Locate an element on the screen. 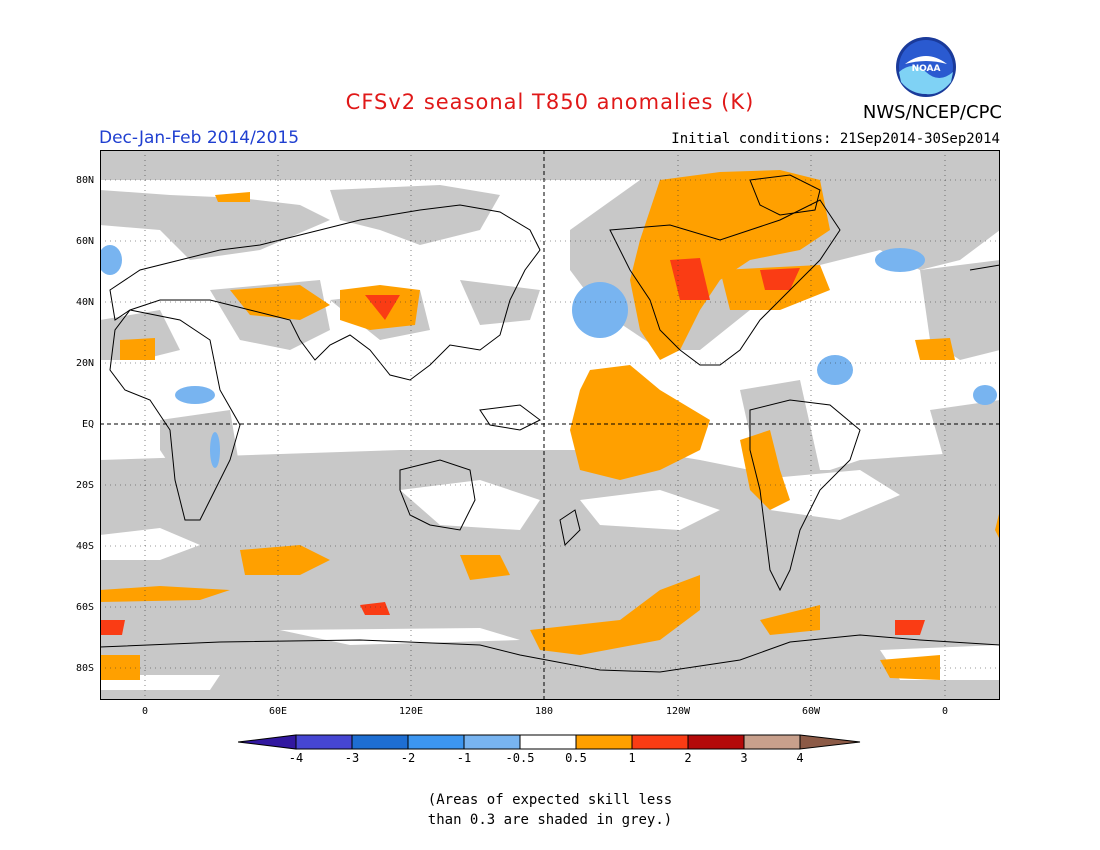 This screenshot has width=1100, height=850. initial-conditions-label: Initial conditions: 21Sep2014-30Sep2014 is located at coordinates (835, 139).